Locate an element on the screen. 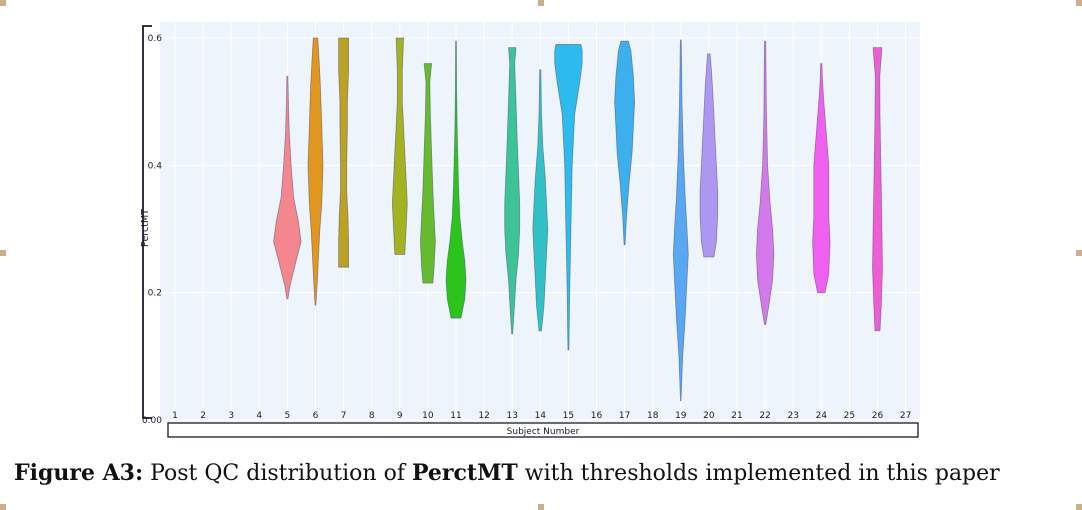 The image size is (1082, 510). x-tick-label: 10 is located at coordinates (428, 416).